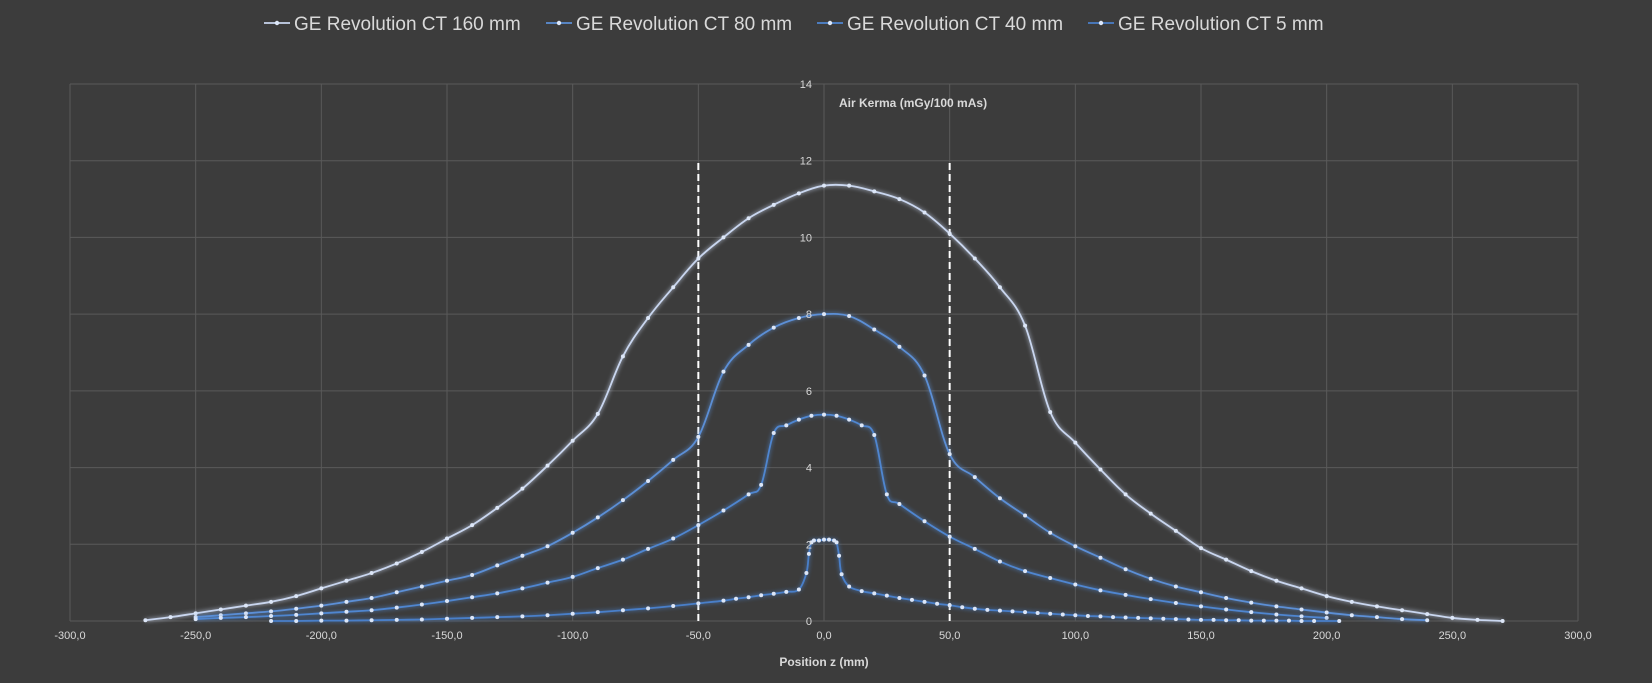 This screenshot has height=683, width=1652. I want to click on legend-item-2: GE Revolution CT 40 mm, so click(940, 24).